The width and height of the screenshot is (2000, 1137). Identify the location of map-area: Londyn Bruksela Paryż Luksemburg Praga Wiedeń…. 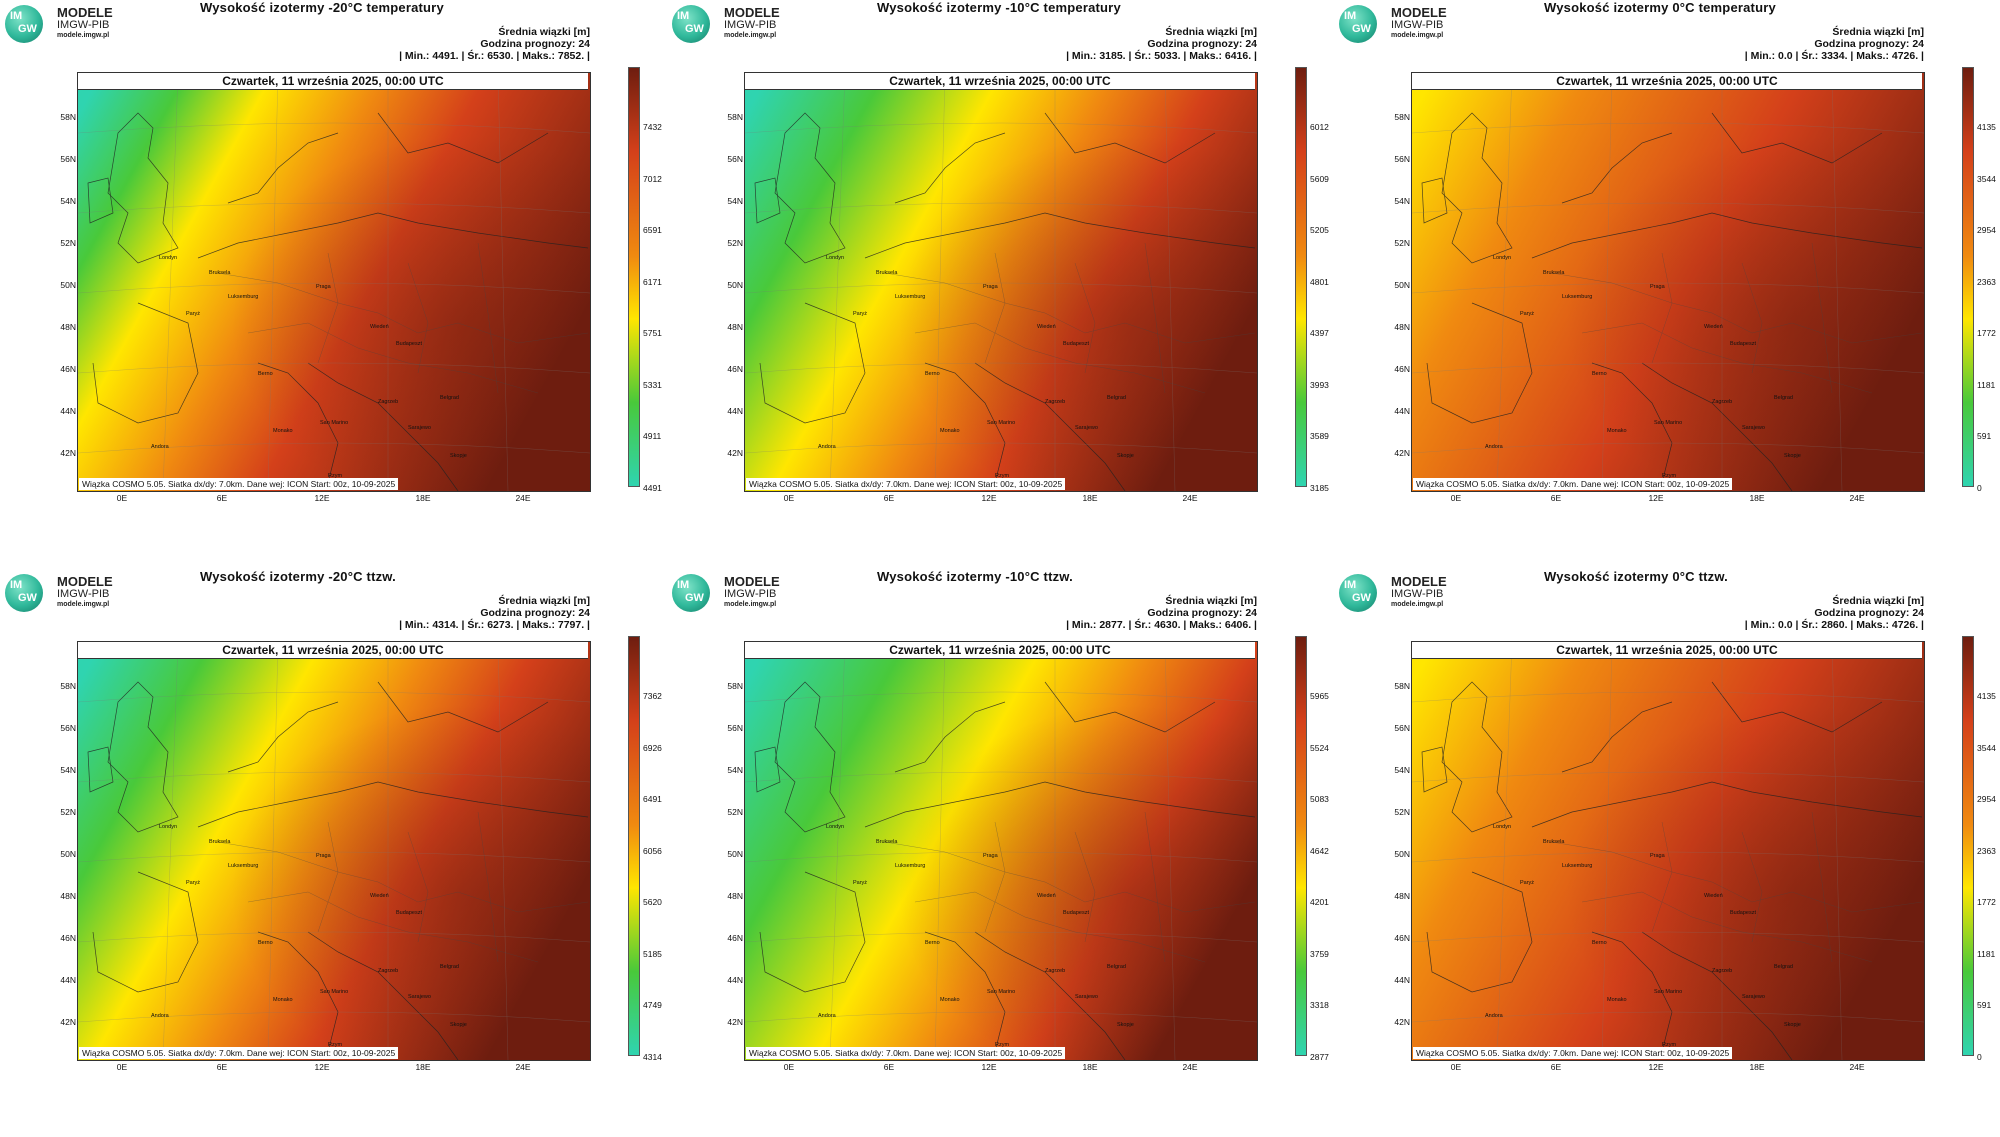
(1001, 851).